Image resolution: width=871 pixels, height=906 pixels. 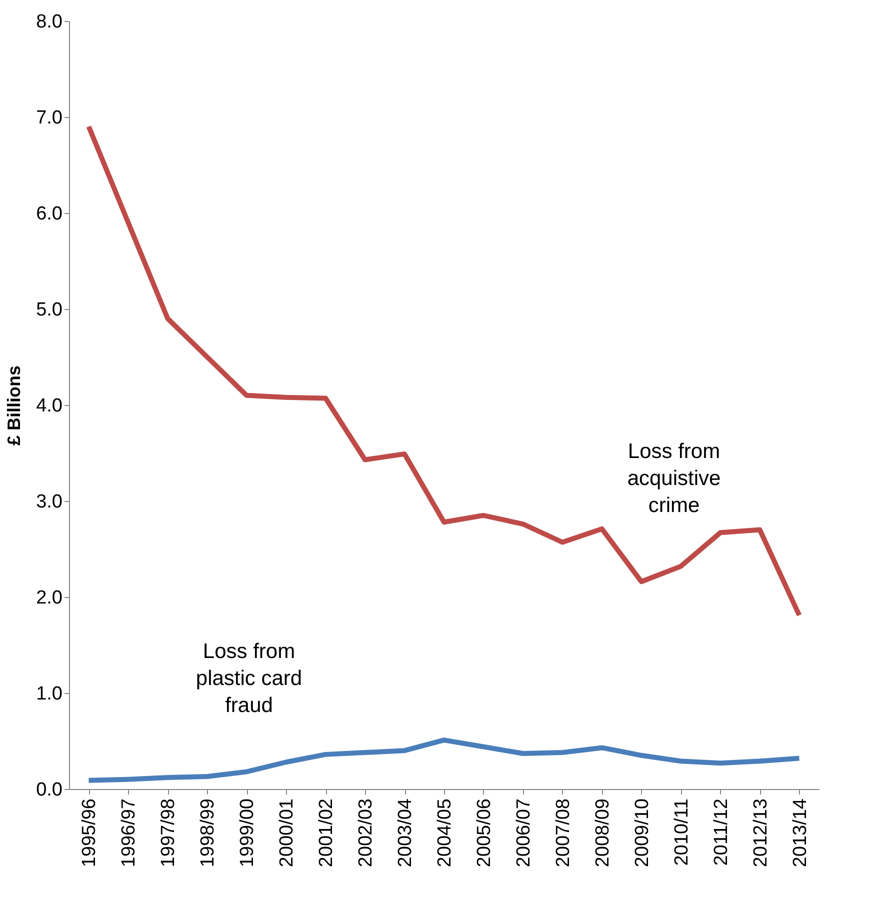 What do you see at coordinates (49, 598) in the screenshot?
I see `y-tick-label: 2.0` at bounding box center [49, 598].